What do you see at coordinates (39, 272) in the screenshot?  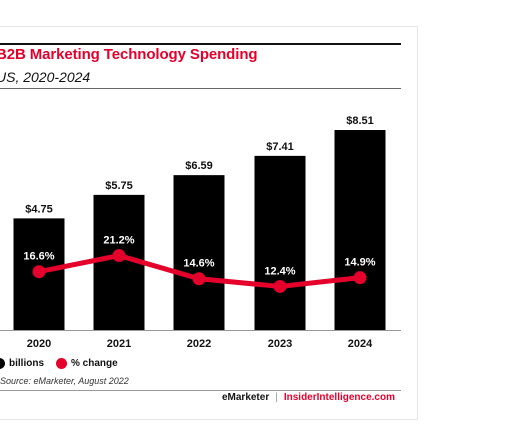 I see `change-point-2020` at bounding box center [39, 272].